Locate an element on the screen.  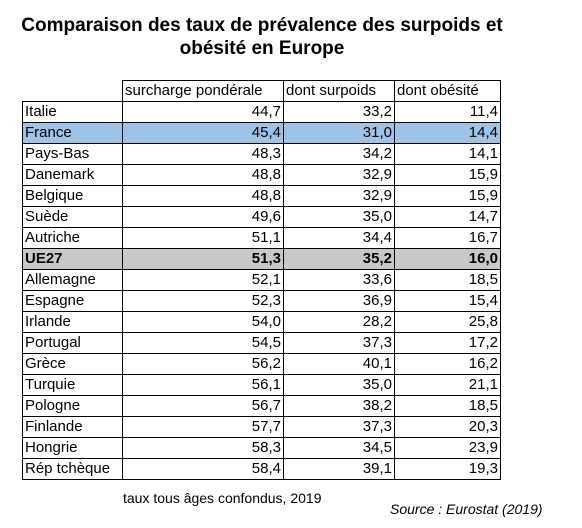
obesite-cell: 14,7 is located at coordinates (447, 217).